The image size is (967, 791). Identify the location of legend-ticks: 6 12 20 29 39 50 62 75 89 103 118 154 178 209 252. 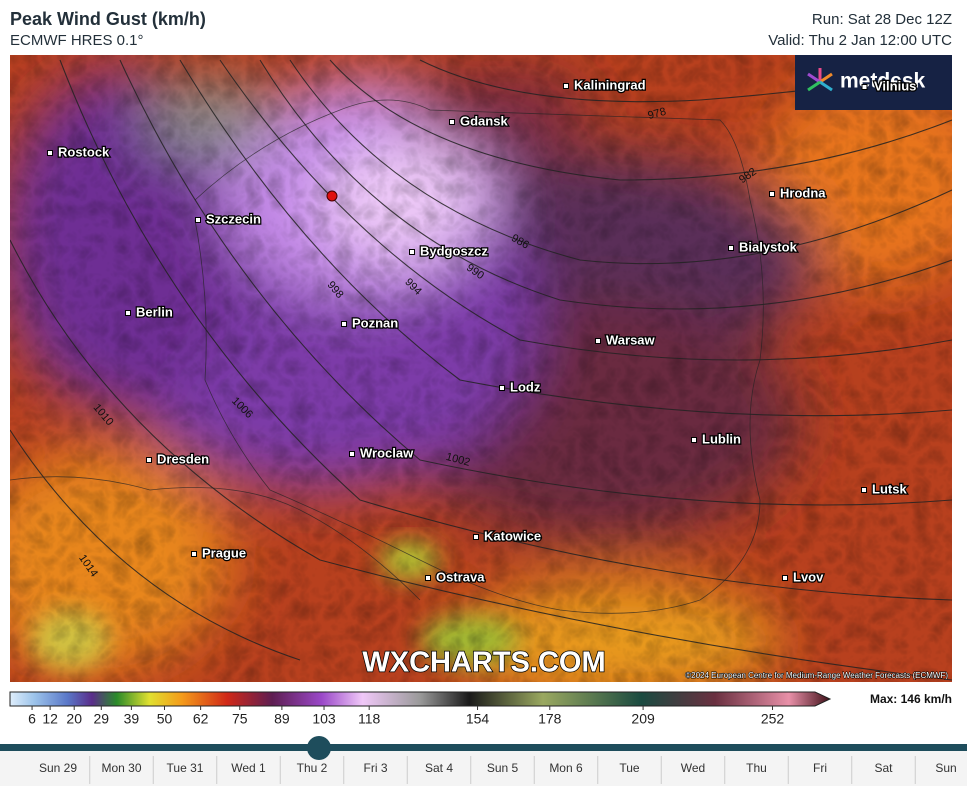
(406, 716).